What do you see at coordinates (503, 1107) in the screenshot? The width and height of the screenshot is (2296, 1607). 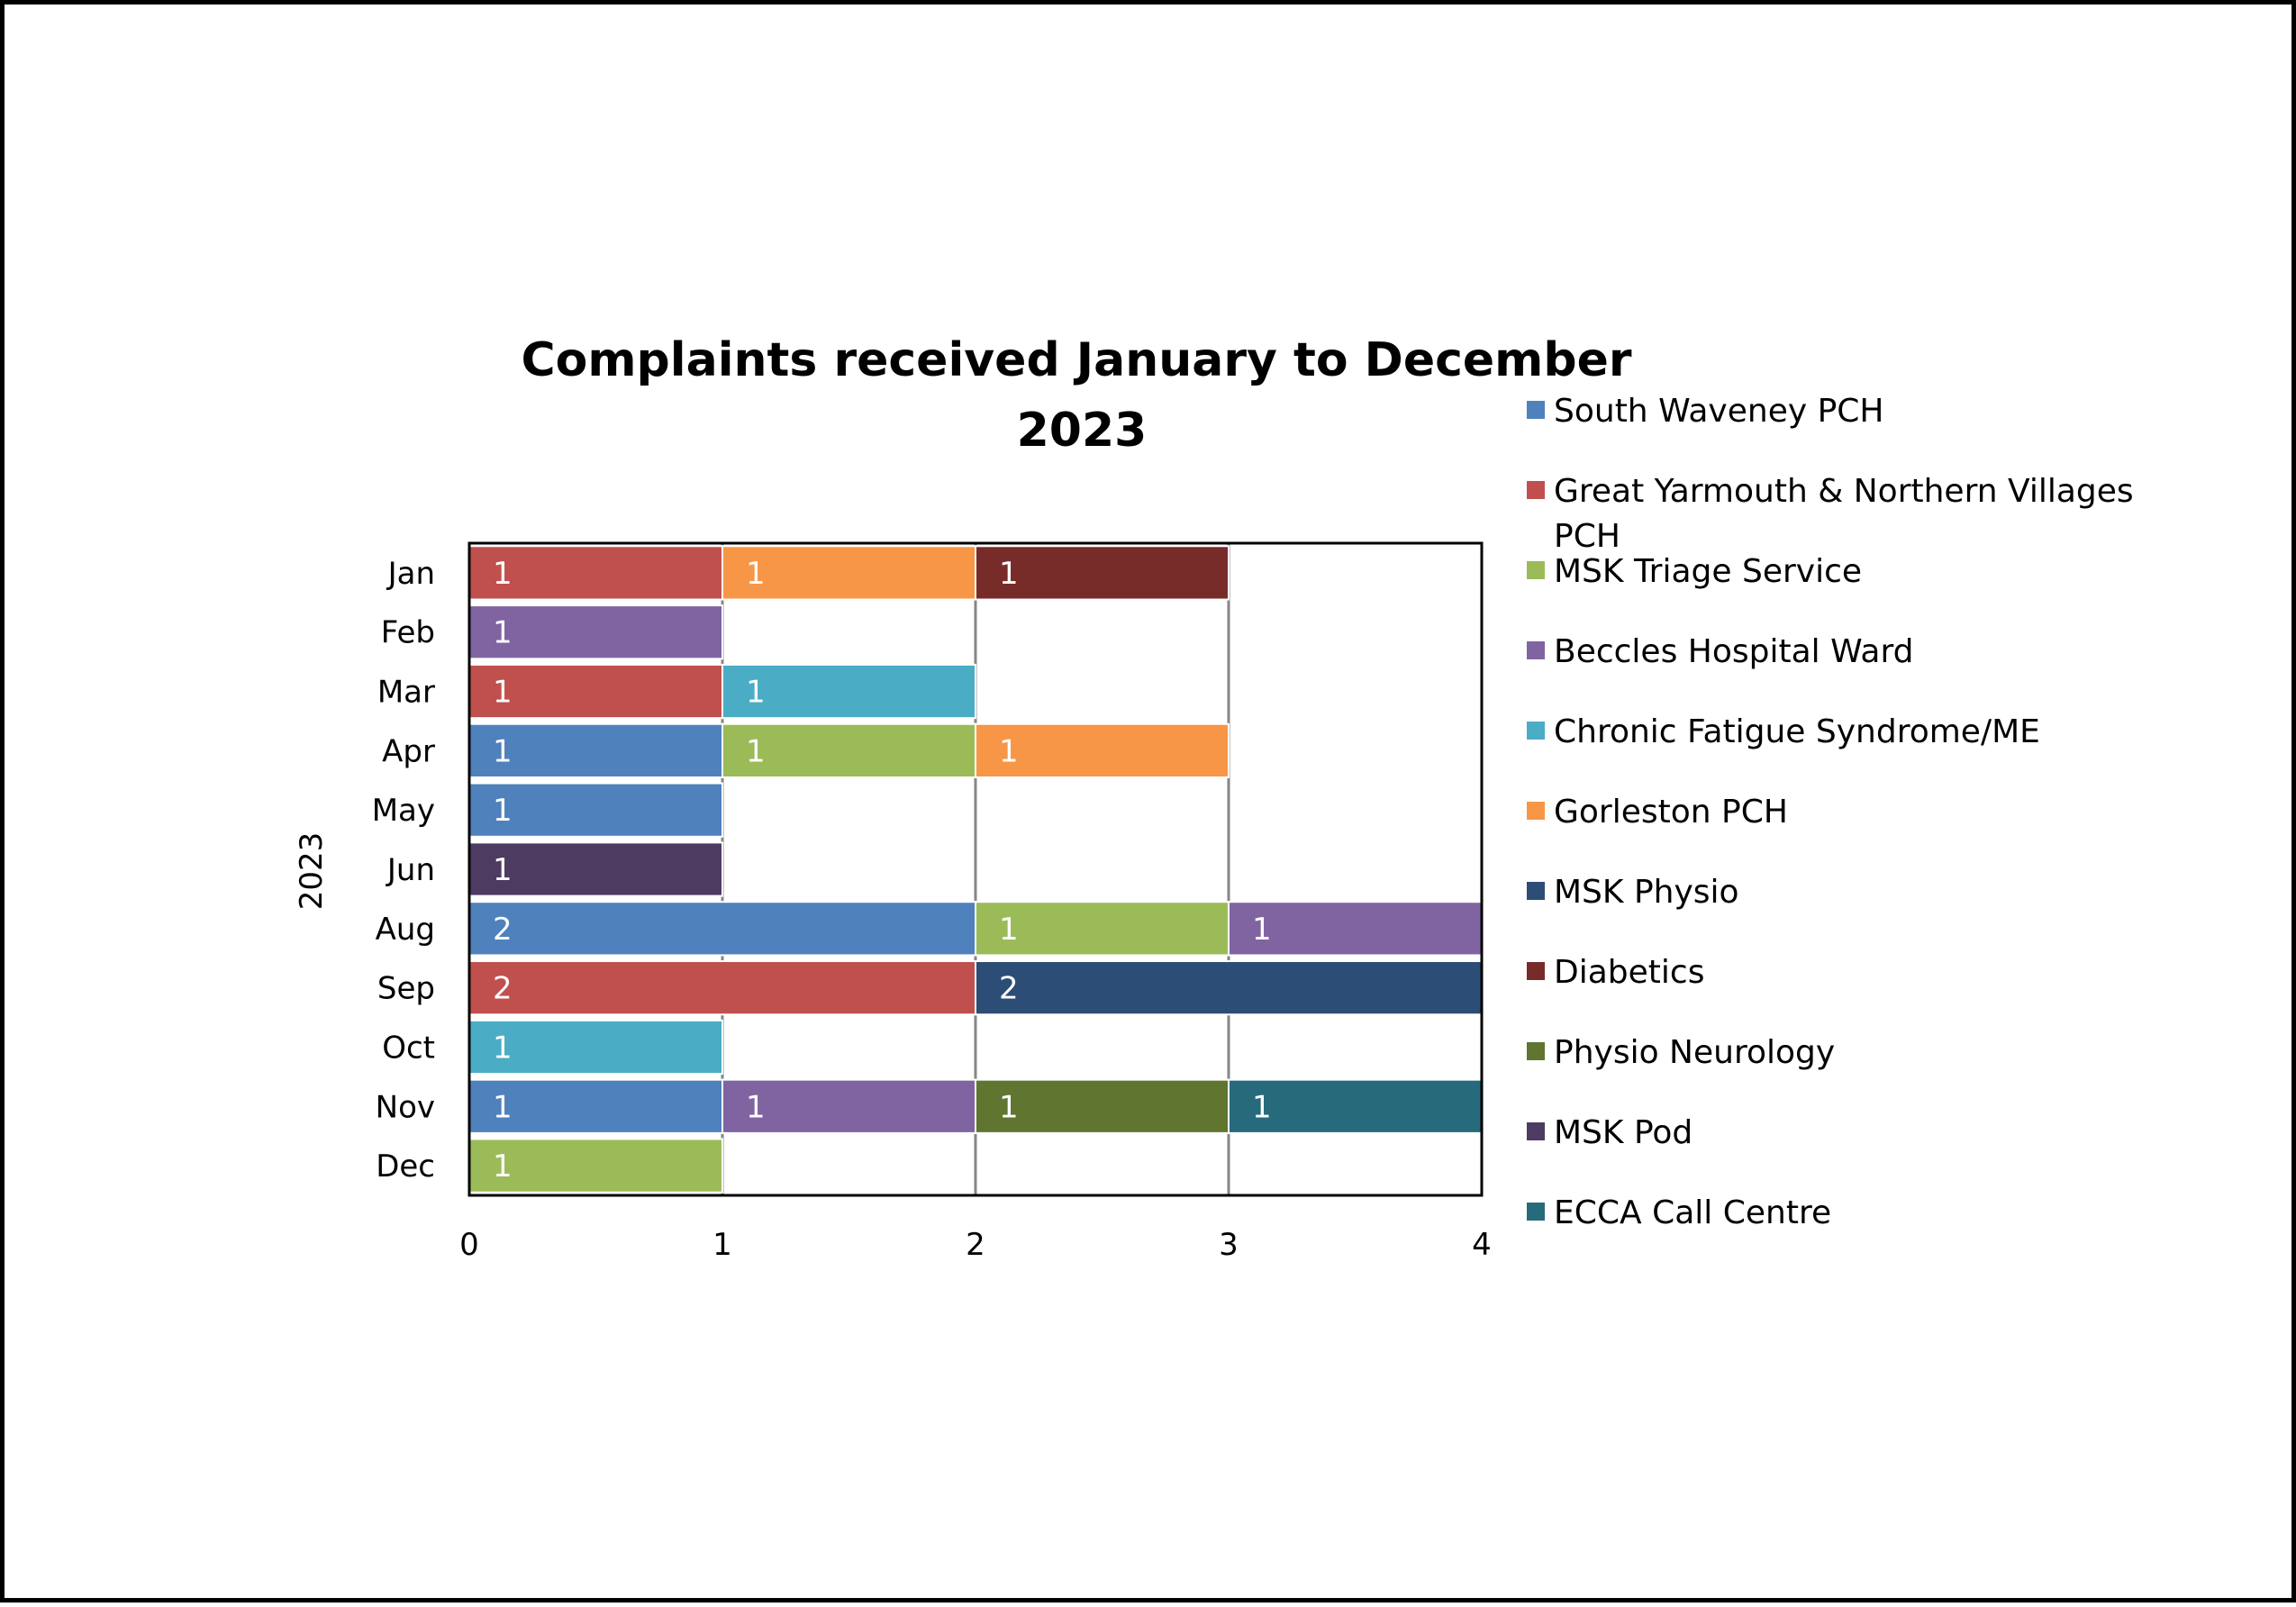 I see `bar-value-label-nov-series-0: 1` at bounding box center [503, 1107].